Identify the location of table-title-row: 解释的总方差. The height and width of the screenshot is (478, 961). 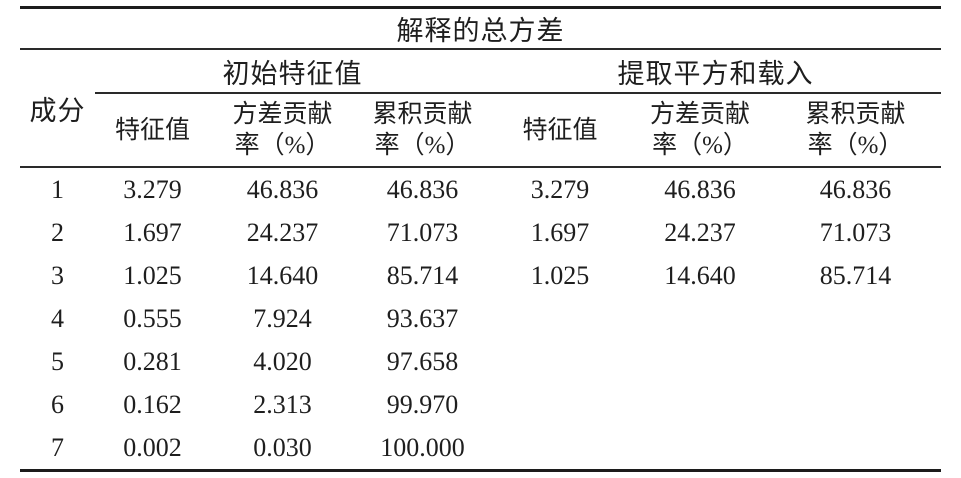
(480, 28).